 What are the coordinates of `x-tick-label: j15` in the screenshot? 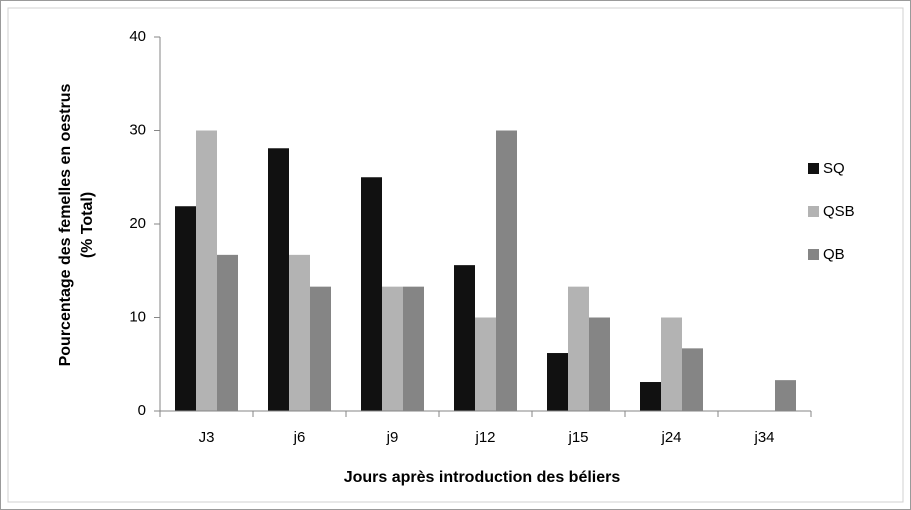 It's located at (577, 437).